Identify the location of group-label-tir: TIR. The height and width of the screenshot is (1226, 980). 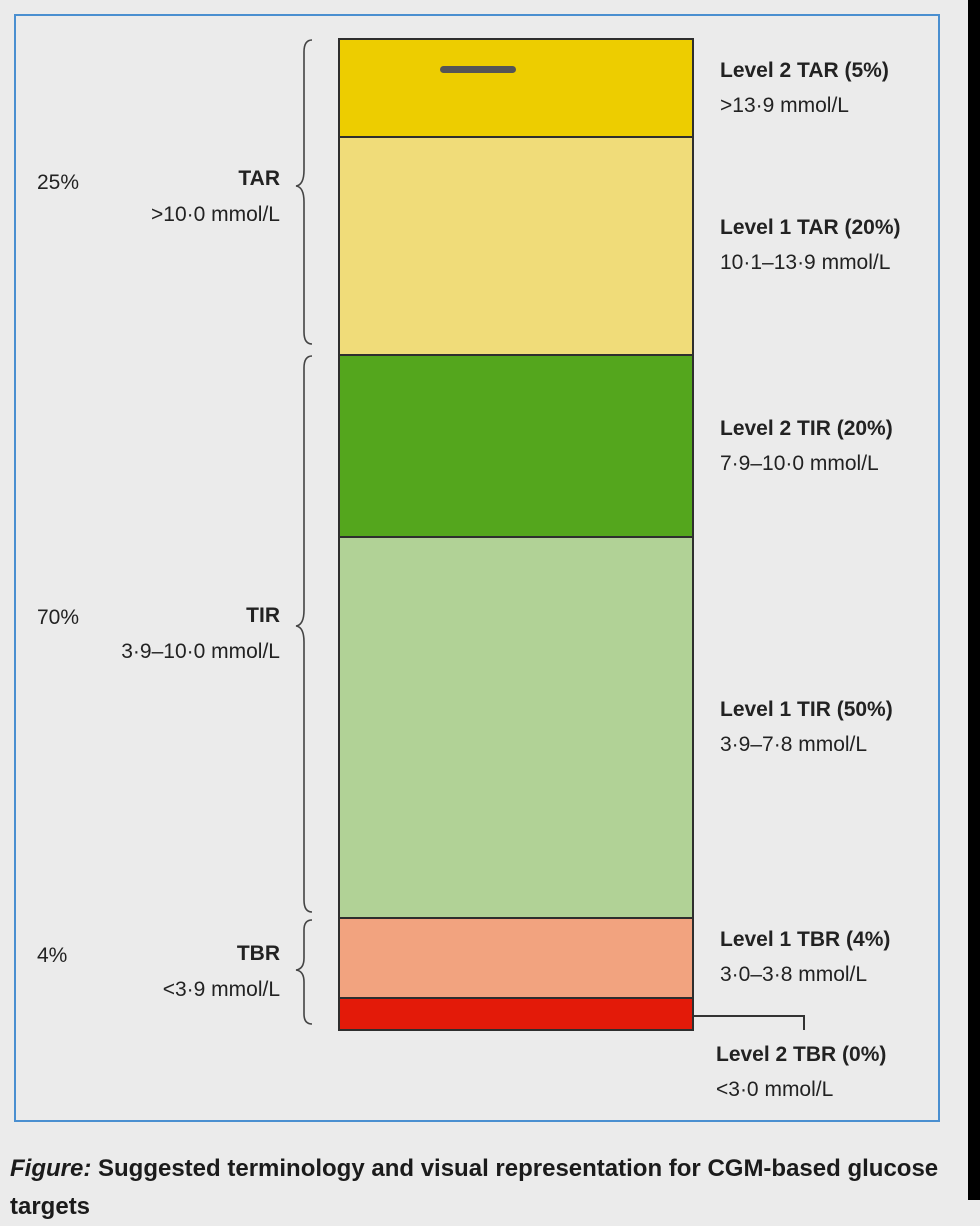
(263, 615).